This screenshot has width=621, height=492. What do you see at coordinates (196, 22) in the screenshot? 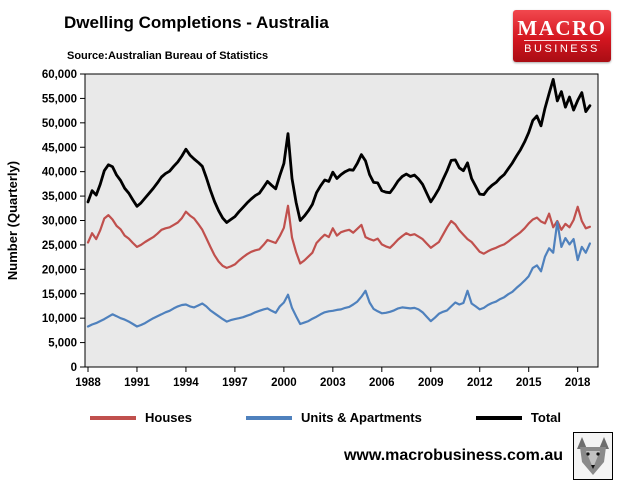
I see `chart-title: Dwelling Completions - Australia` at bounding box center [196, 22].